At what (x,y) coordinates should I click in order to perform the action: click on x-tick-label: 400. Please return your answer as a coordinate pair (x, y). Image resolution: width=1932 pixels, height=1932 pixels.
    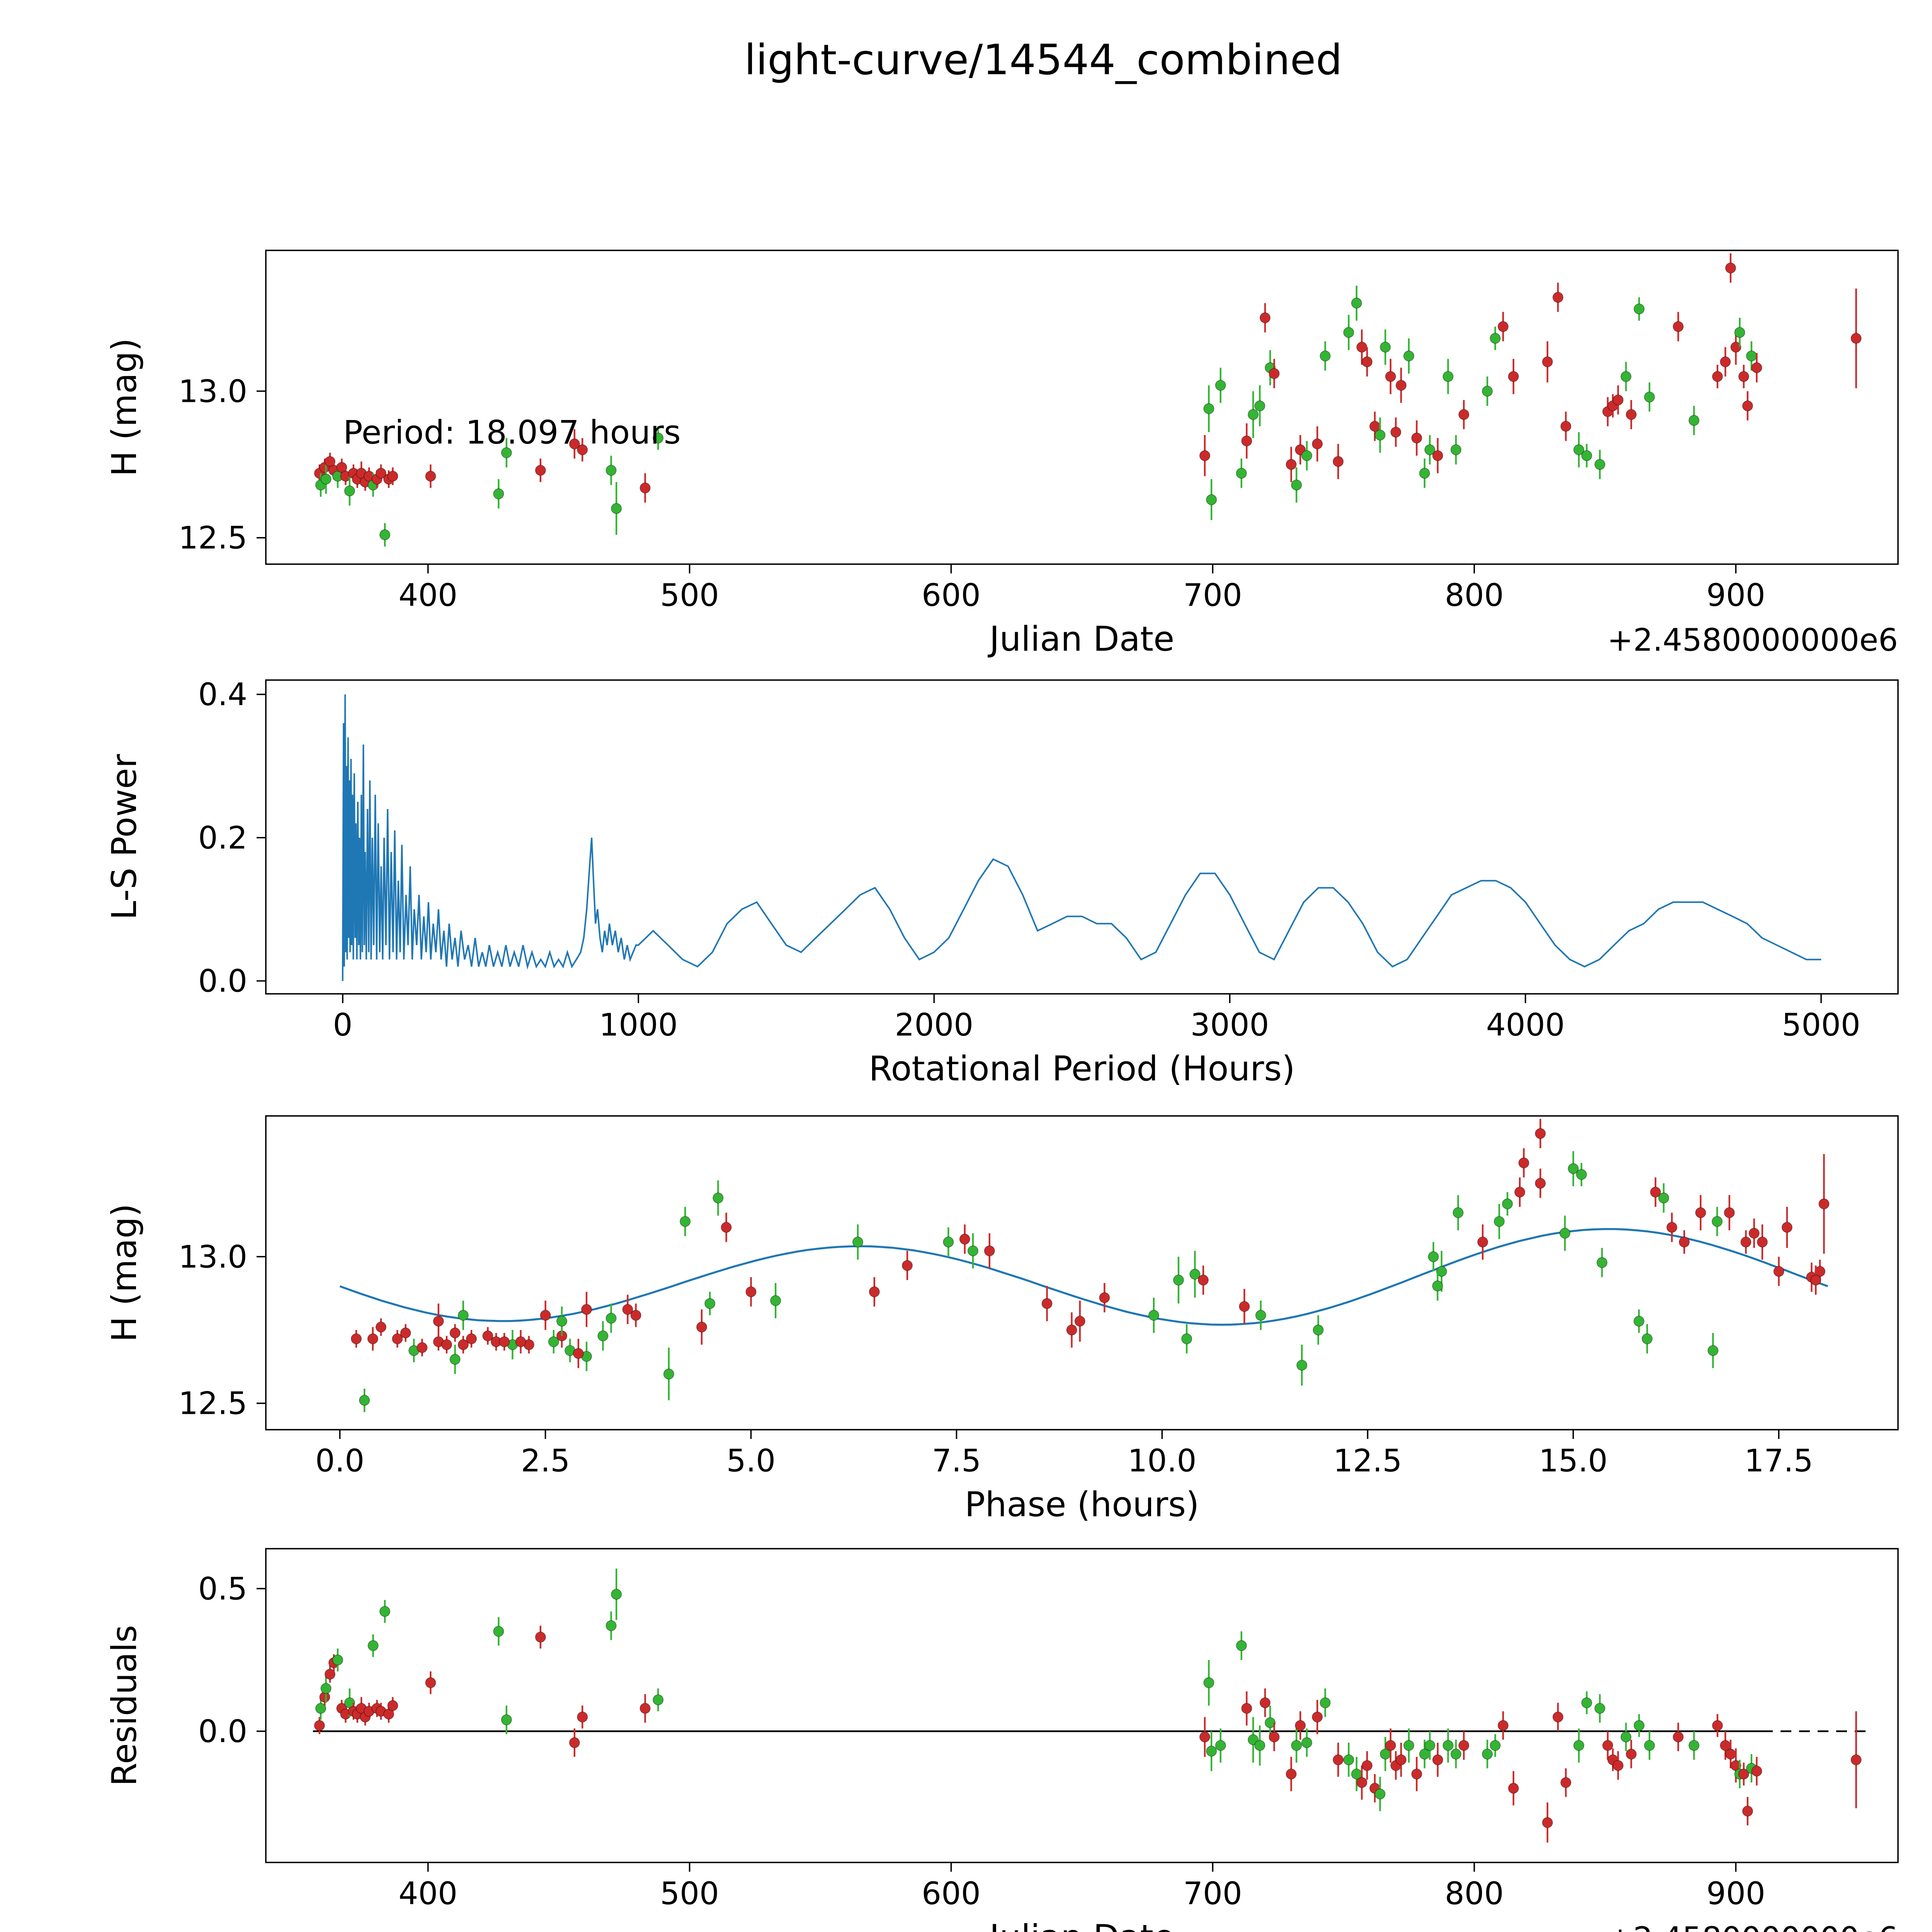
    Looking at the image, I should click on (428, 1894).